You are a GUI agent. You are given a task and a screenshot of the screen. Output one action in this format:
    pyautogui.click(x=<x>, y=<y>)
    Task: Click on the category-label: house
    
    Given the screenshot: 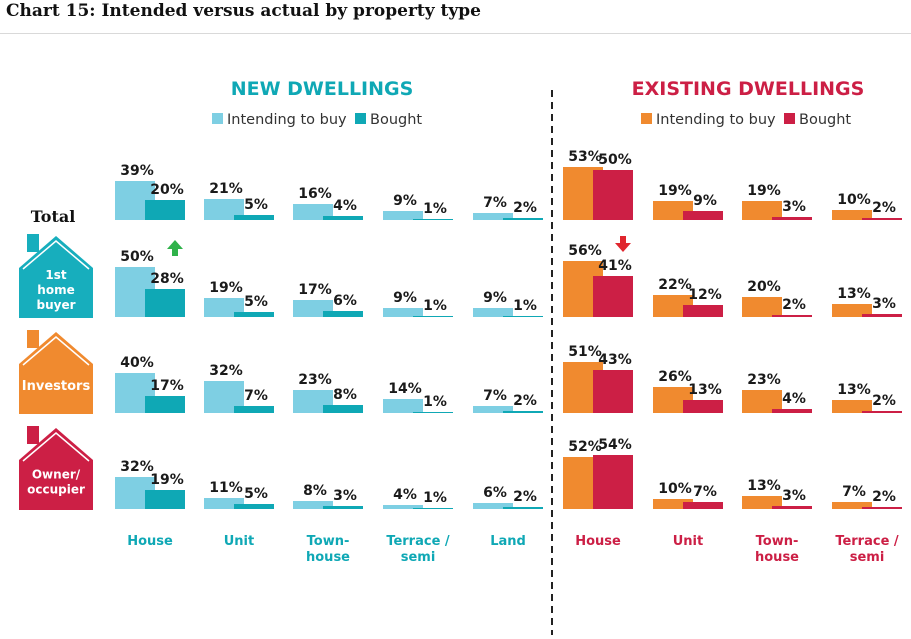 What is the action you would take?
    pyautogui.click(x=328, y=557)
    